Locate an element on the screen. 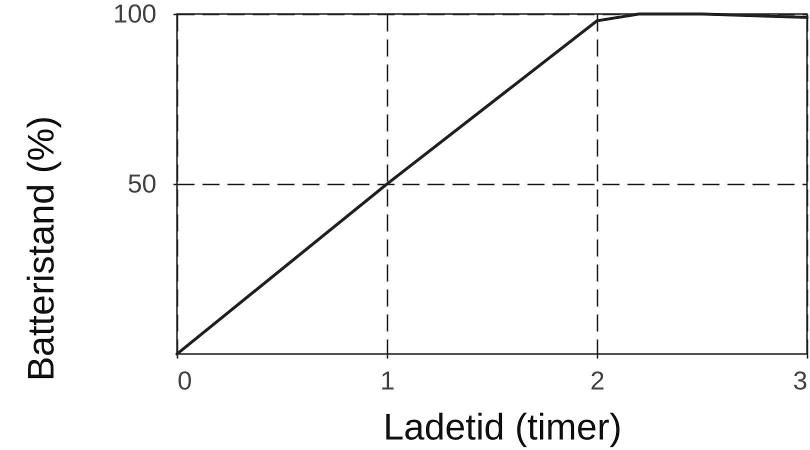 The width and height of the screenshot is (810, 450). y-axis-title: Batteristand (%) is located at coordinates (41, 249).